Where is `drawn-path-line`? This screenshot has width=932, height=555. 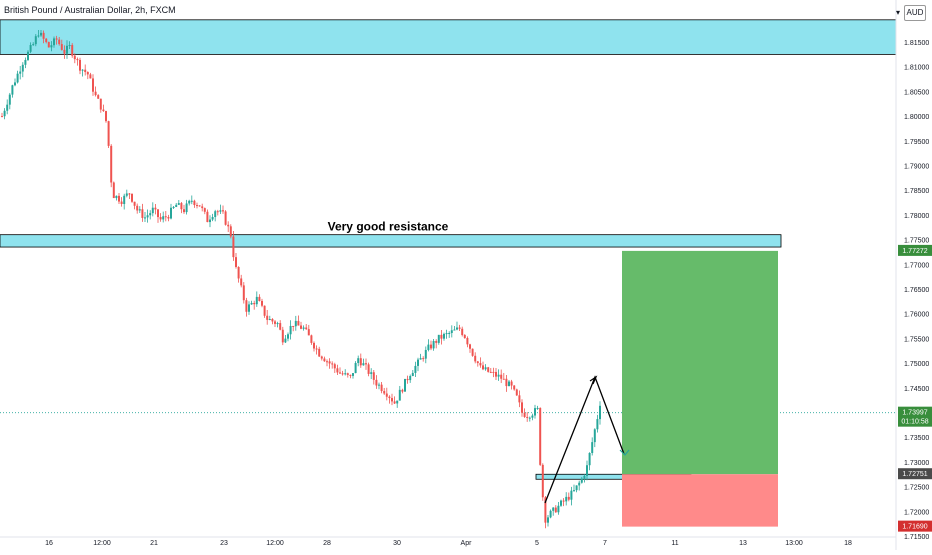
drawn-path-line is located at coordinates (584, 439).